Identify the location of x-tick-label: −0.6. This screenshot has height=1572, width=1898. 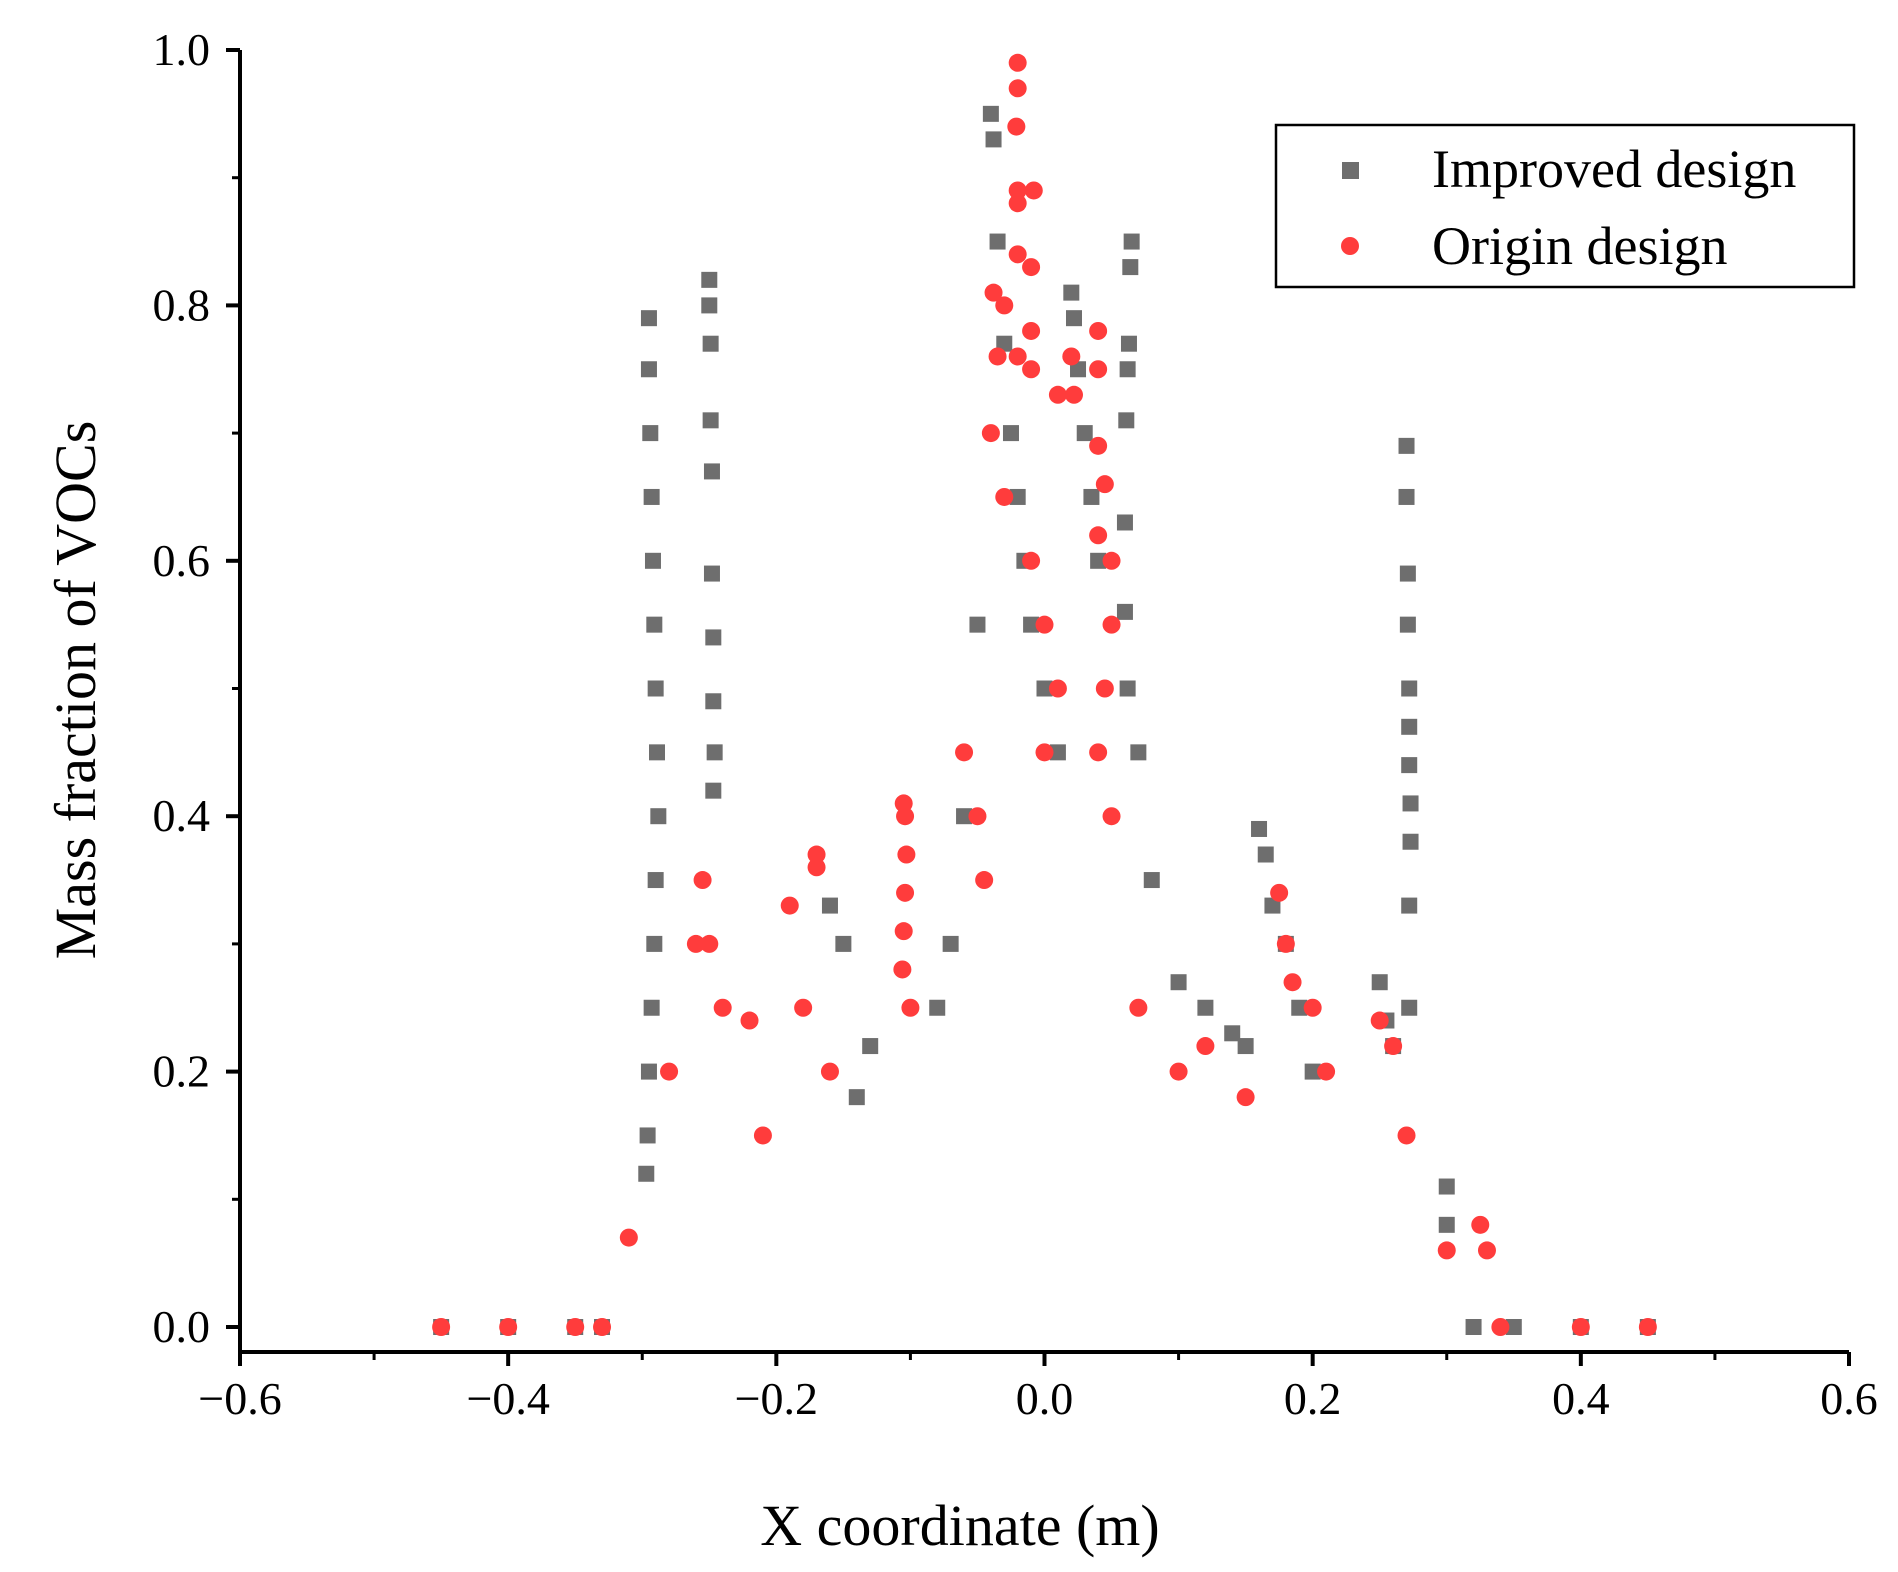
(239, 1398).